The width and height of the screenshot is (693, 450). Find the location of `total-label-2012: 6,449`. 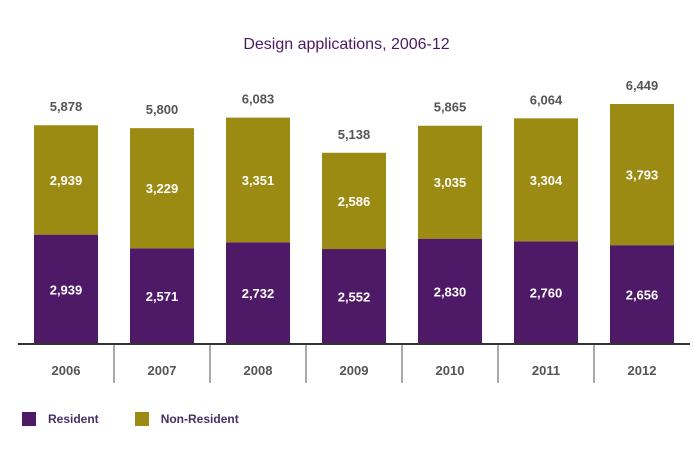

total-label-2012: 6,449 is located at coordinates (642, 85).